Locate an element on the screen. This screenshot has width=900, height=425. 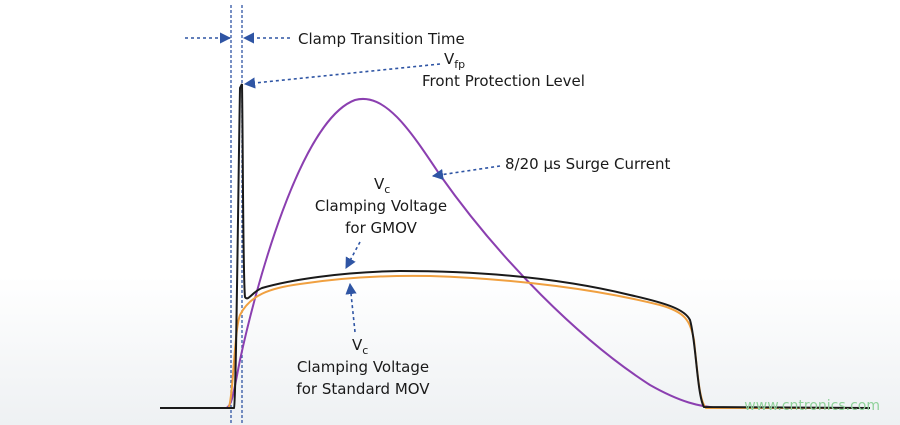
clamp-transition-label: Clamp Transition Time is located at coordinates (381, 39).